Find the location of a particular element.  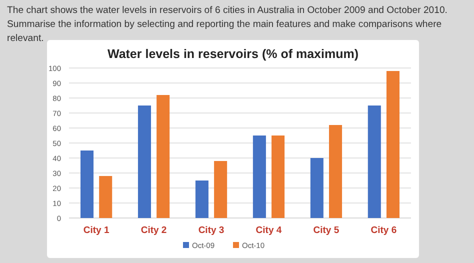

x-tick-label: City 6 is located at coordinates (383, 230).